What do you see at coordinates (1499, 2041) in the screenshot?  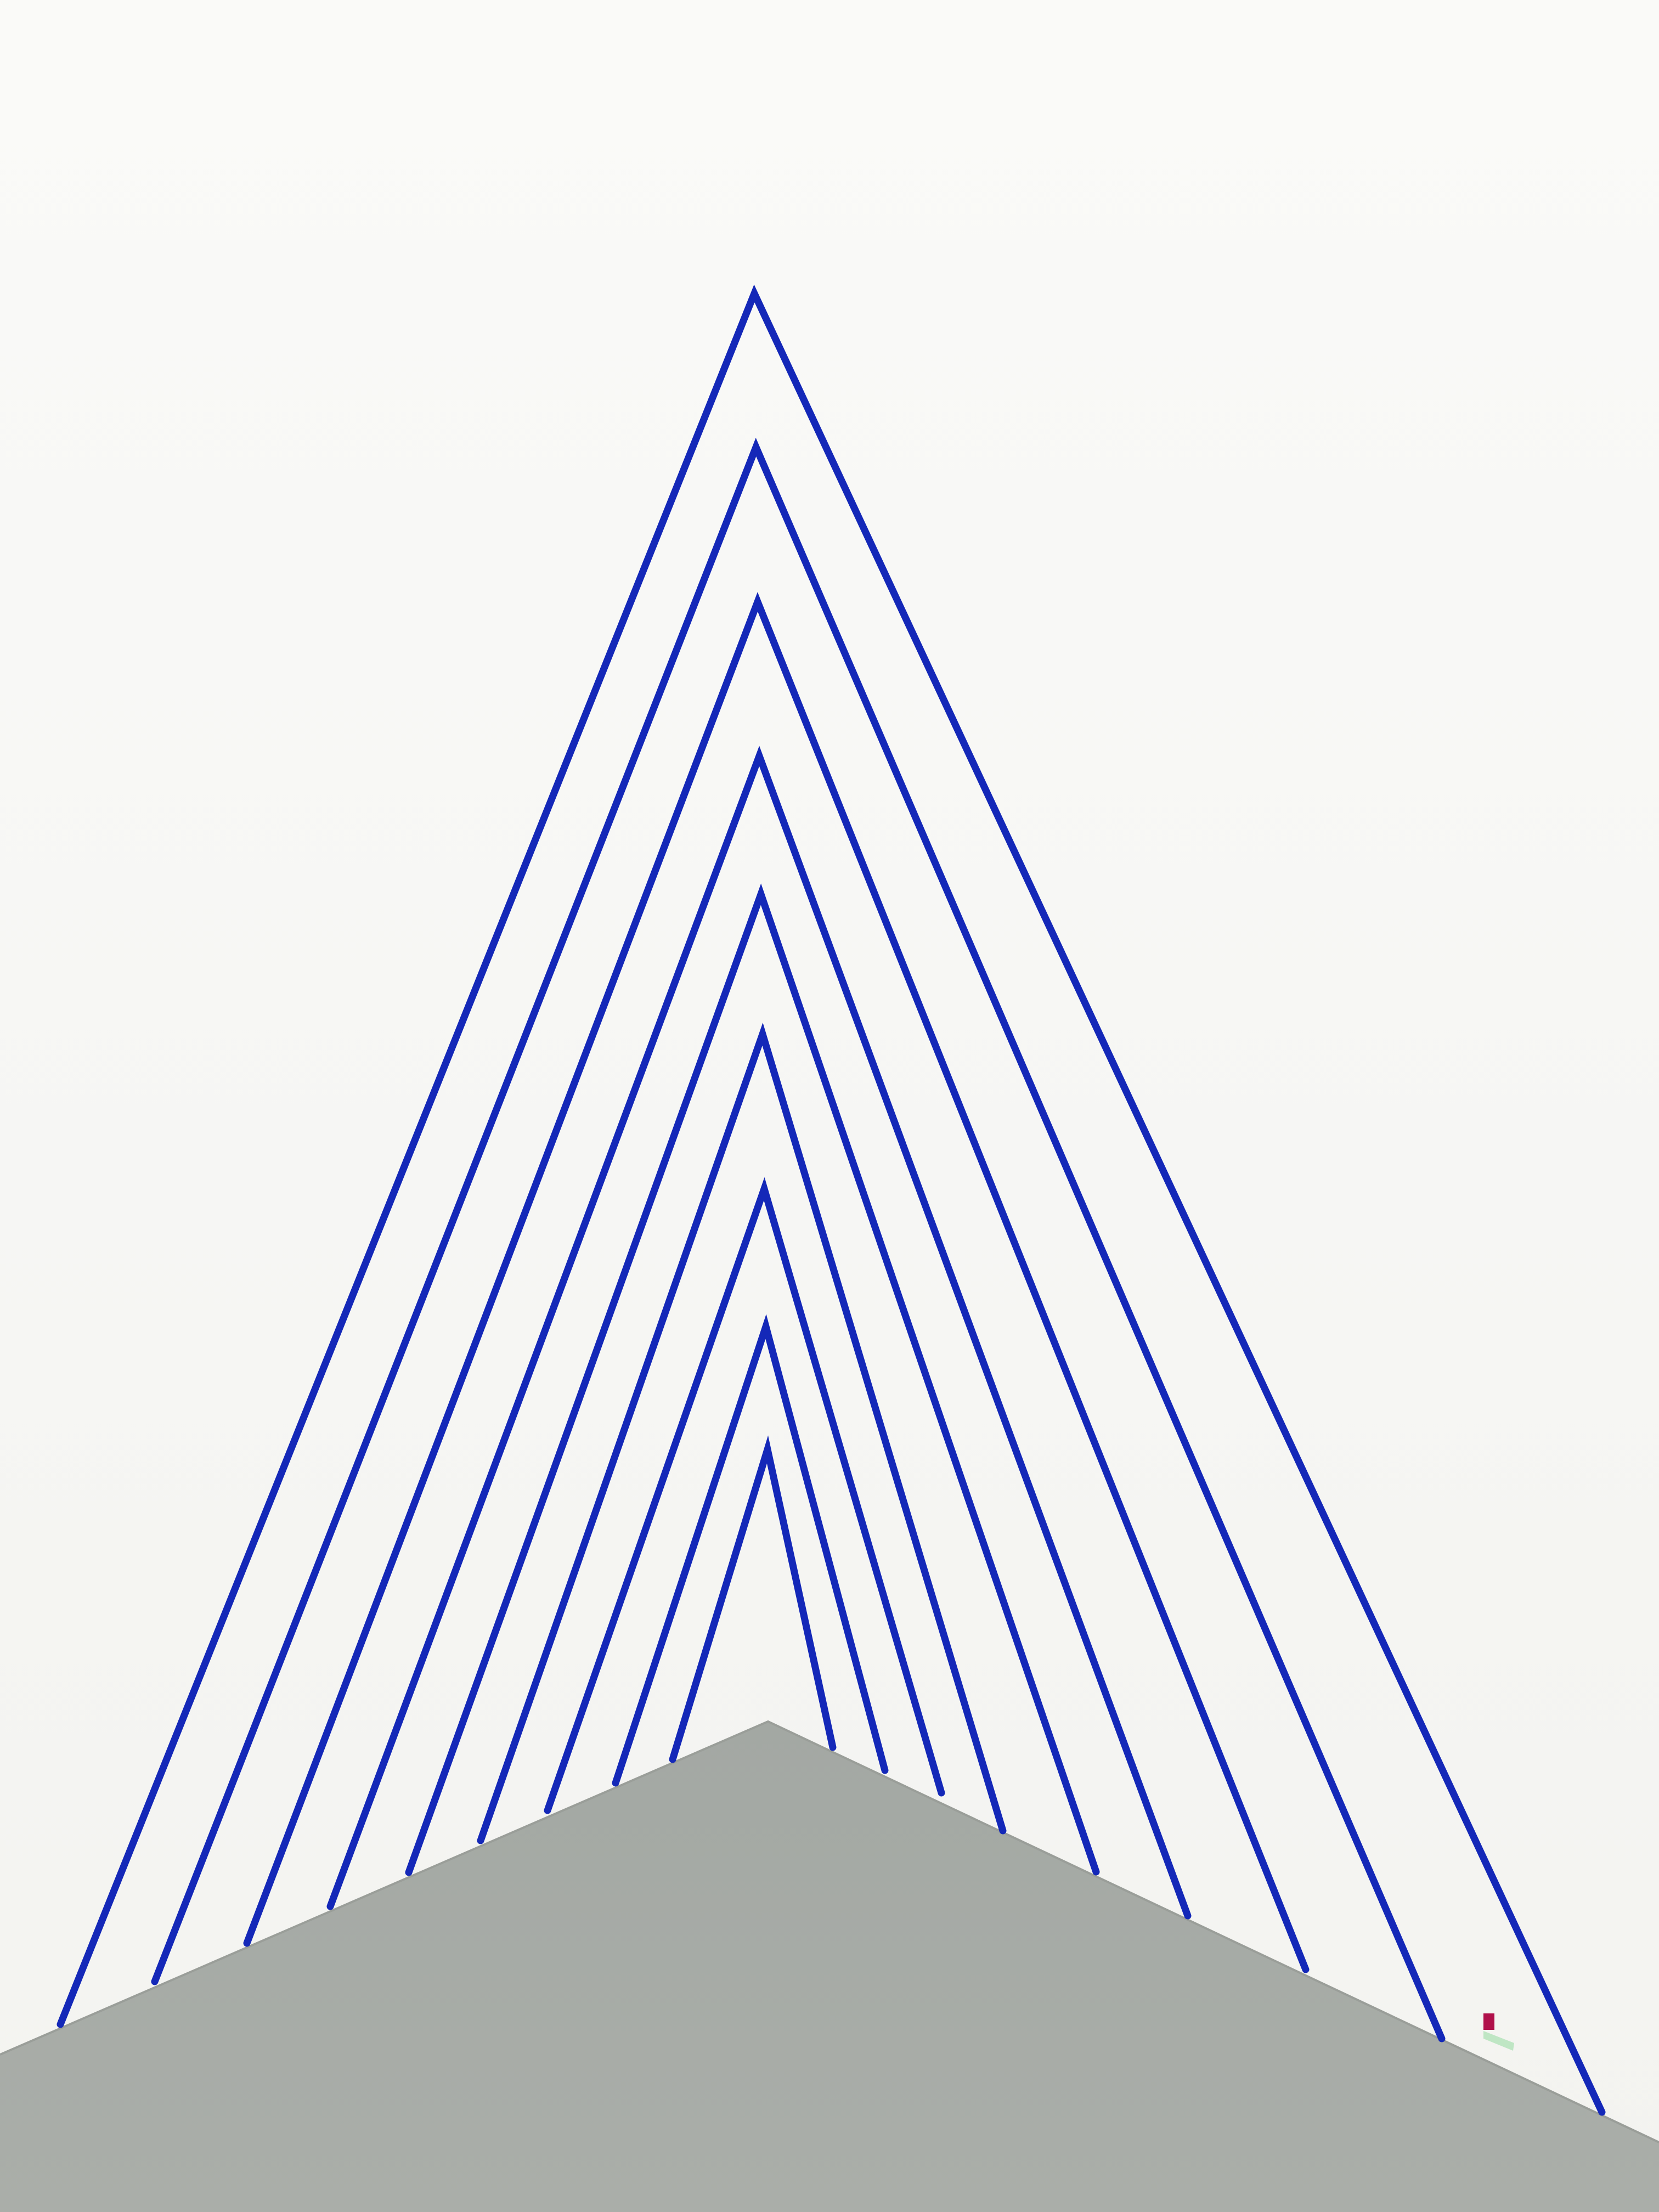 I see `marker-green-strip` at bounding box center [1499, 2041].